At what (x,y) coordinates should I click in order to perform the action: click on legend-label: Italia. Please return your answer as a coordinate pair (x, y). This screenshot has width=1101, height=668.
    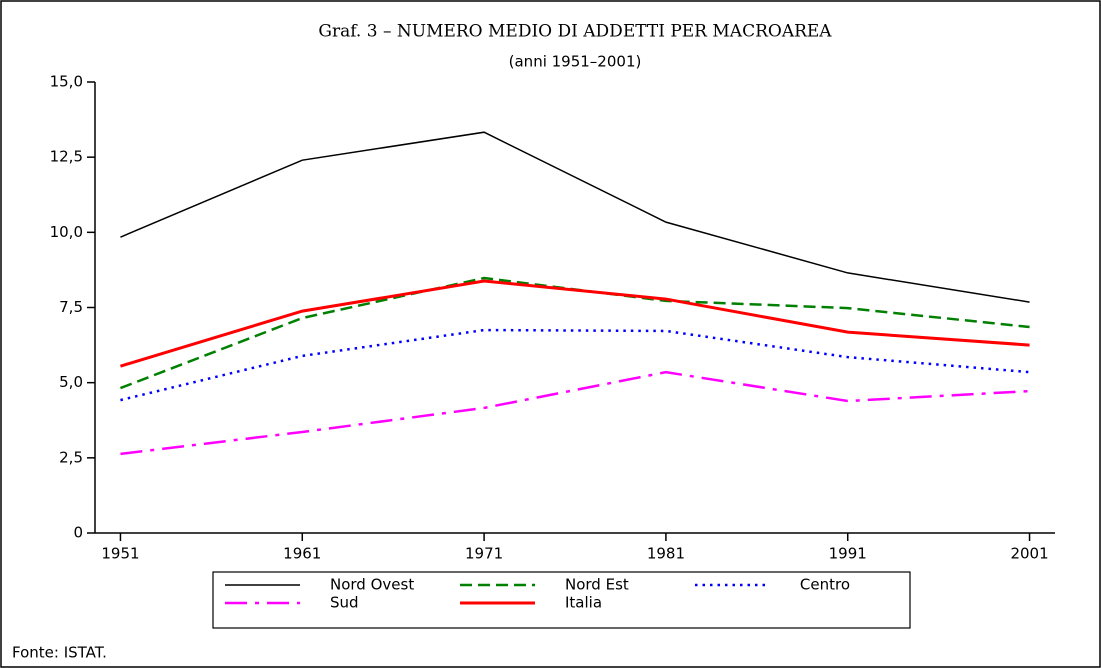
    Looking at the image, I should click on (583, 603).